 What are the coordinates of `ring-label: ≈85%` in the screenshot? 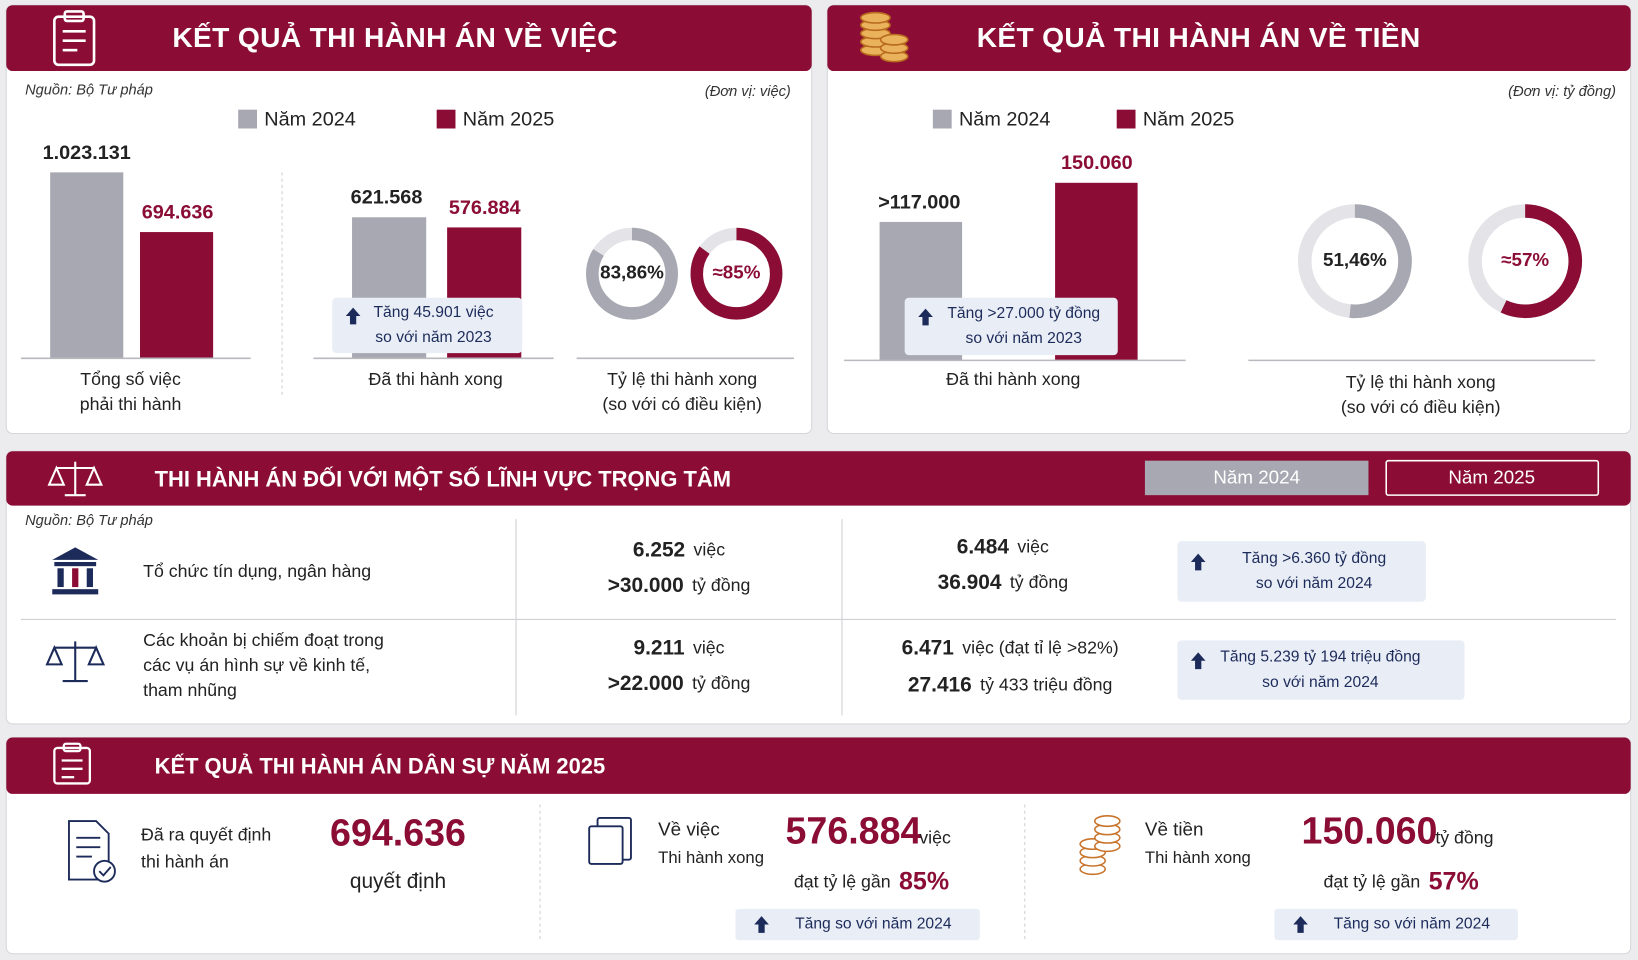 It's located at (736, 272).